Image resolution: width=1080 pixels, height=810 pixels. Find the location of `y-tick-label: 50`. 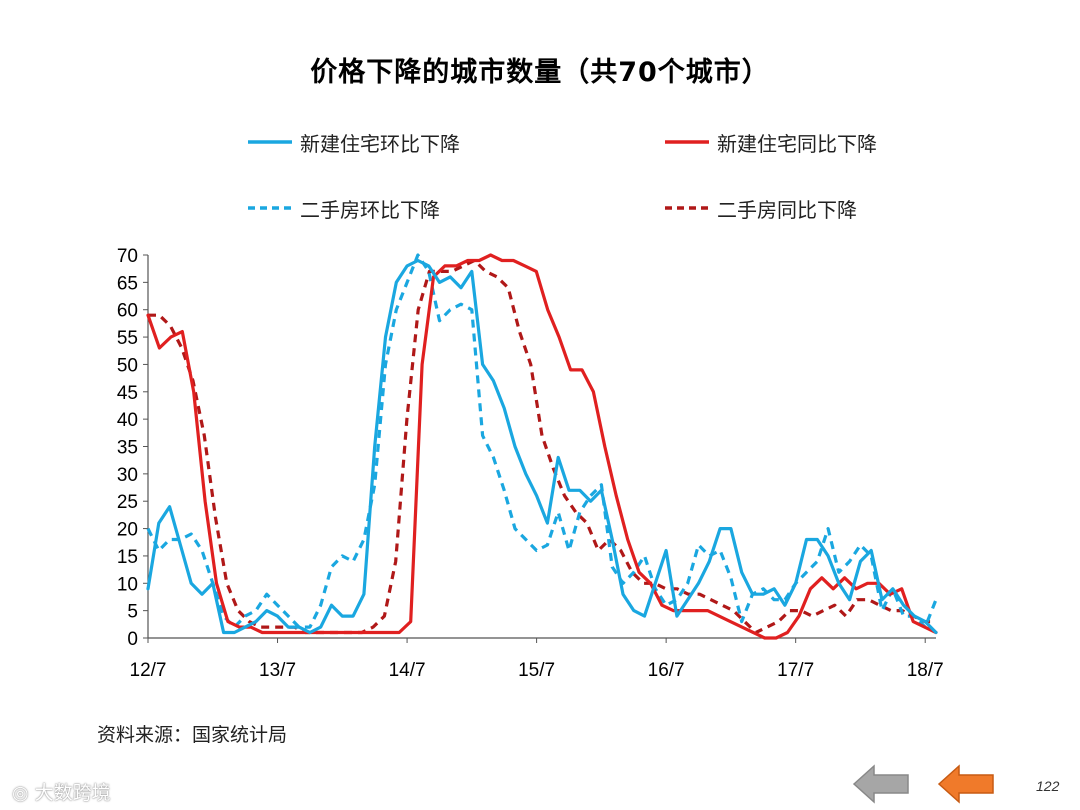

y-tick-label: 50 is located at coordinates (127, 365).